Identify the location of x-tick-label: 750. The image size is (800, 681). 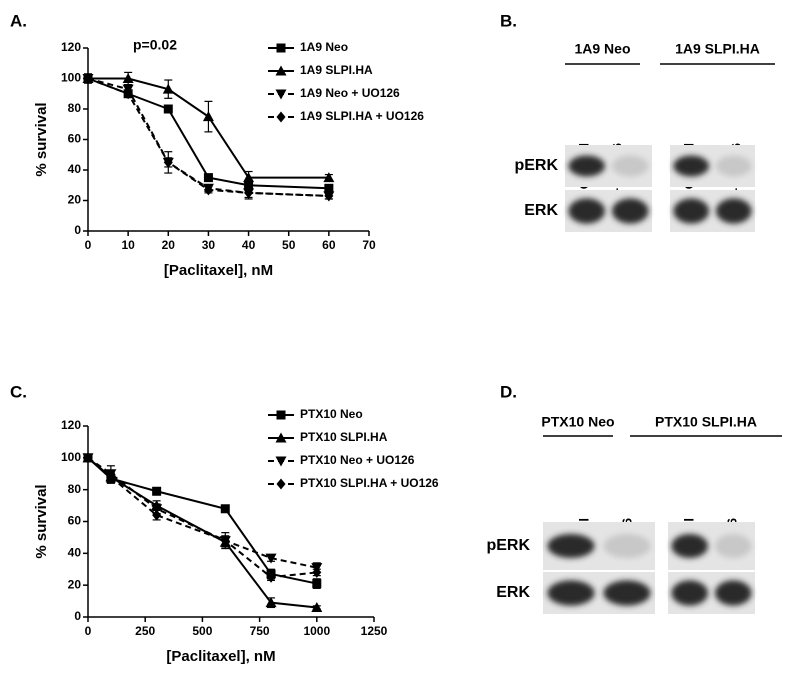
(260, 631).